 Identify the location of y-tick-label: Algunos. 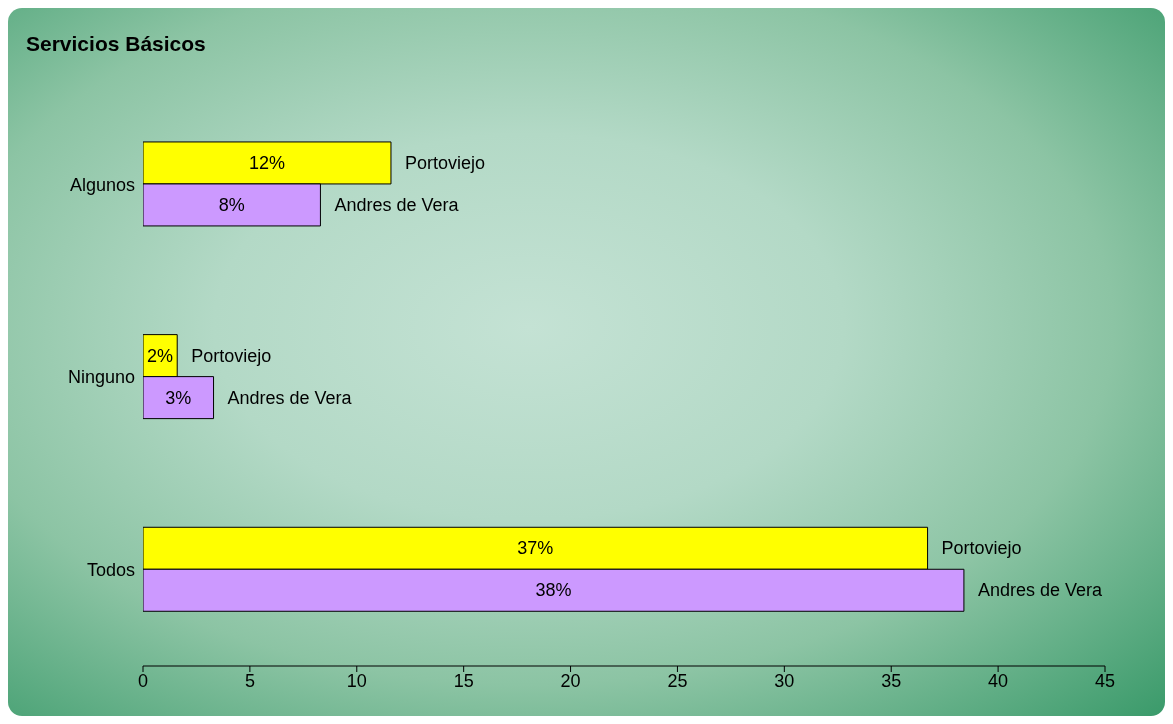
(102, 184).